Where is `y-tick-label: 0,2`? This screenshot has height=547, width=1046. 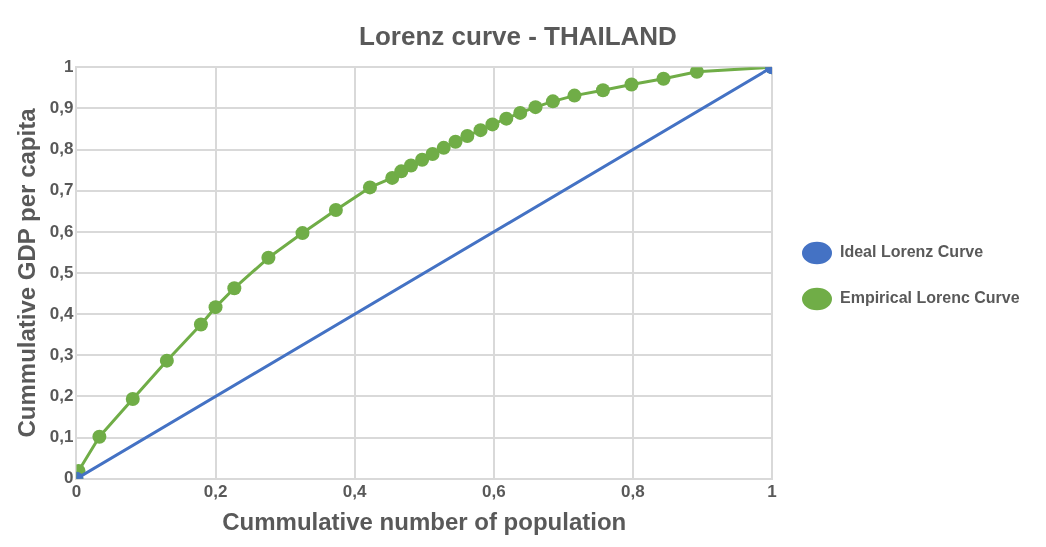
y-tick-label: 0,2 is located at coordinates (61, 396).